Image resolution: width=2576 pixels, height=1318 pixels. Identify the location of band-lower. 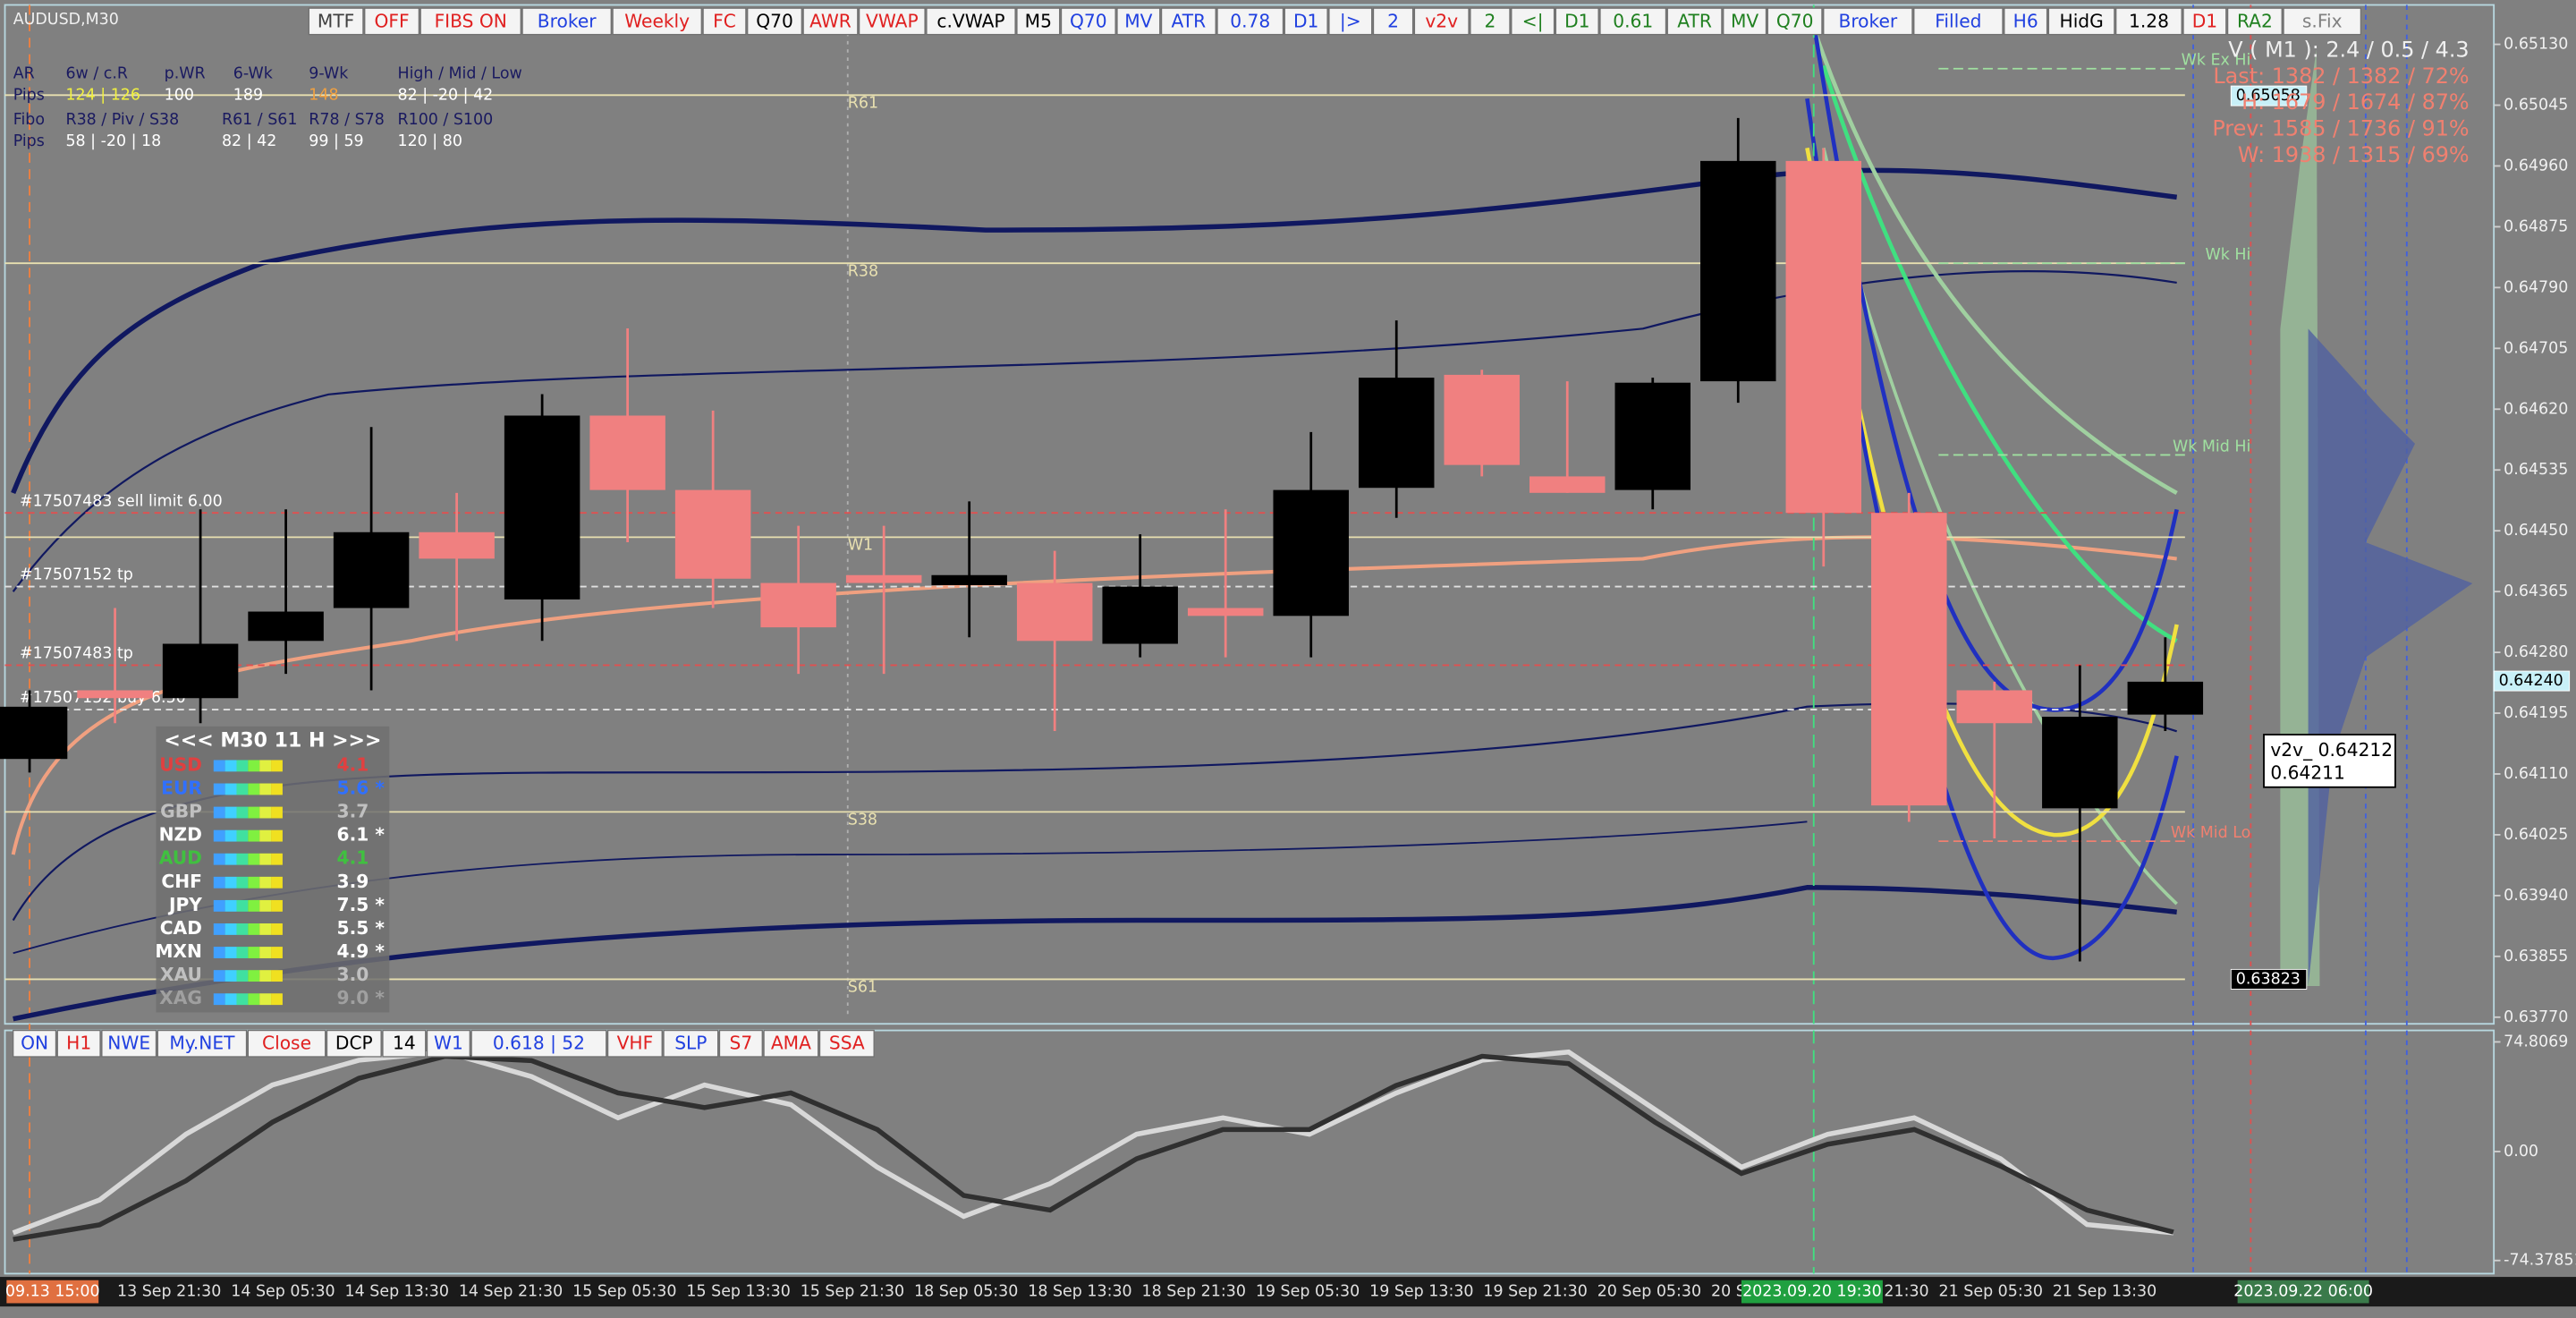
(1095, 954).